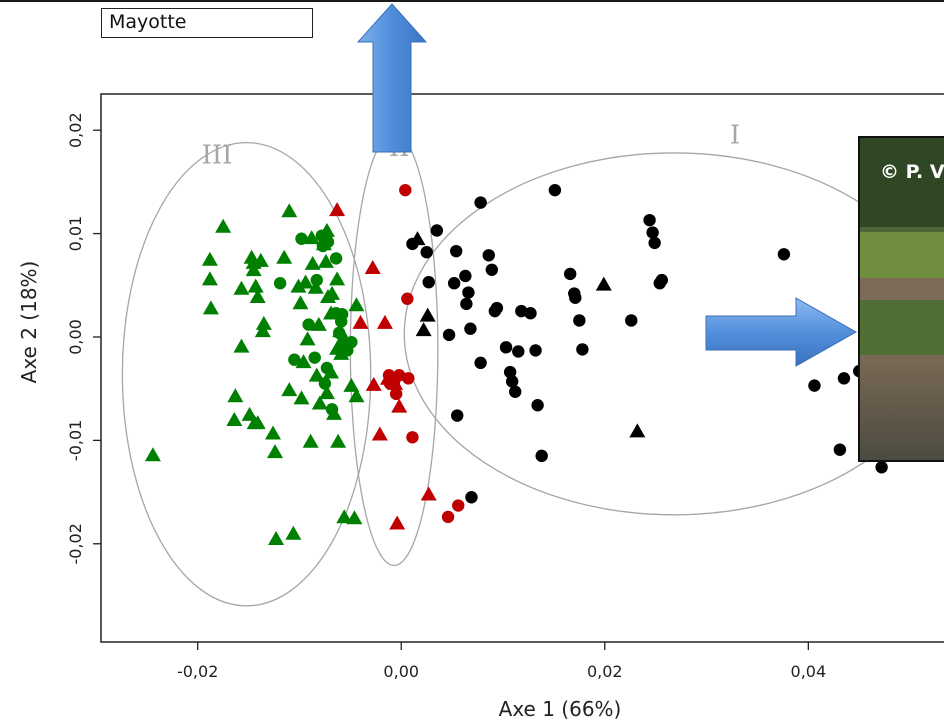 This screenshot has height=726, width=944. What do you see at coordinates (217, 155) in the screenshot?
I see `group-label-III: III` at bounding box center [217, 155].